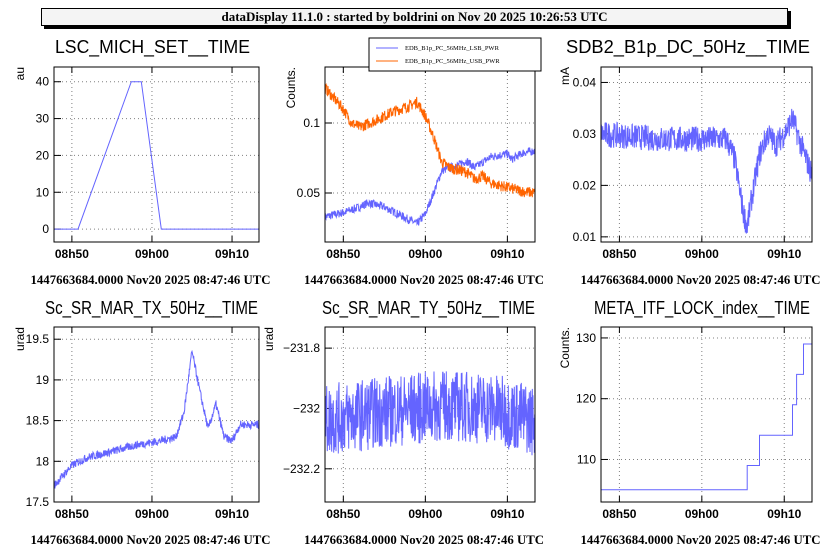  Describe the element at coordinates (43, 380) in the screenshot. I see `y-tick-label: 19` at that location.